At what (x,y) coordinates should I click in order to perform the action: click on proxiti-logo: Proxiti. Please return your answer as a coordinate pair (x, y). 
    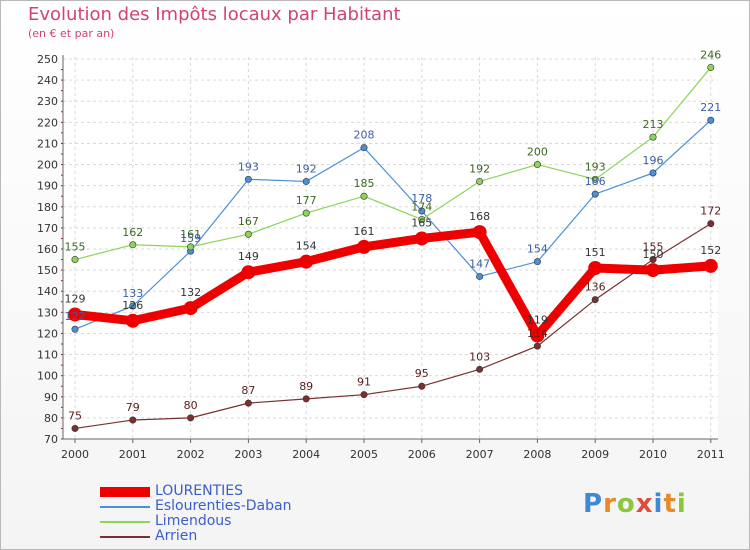
    Looking at the image, I should click on (635, 504).